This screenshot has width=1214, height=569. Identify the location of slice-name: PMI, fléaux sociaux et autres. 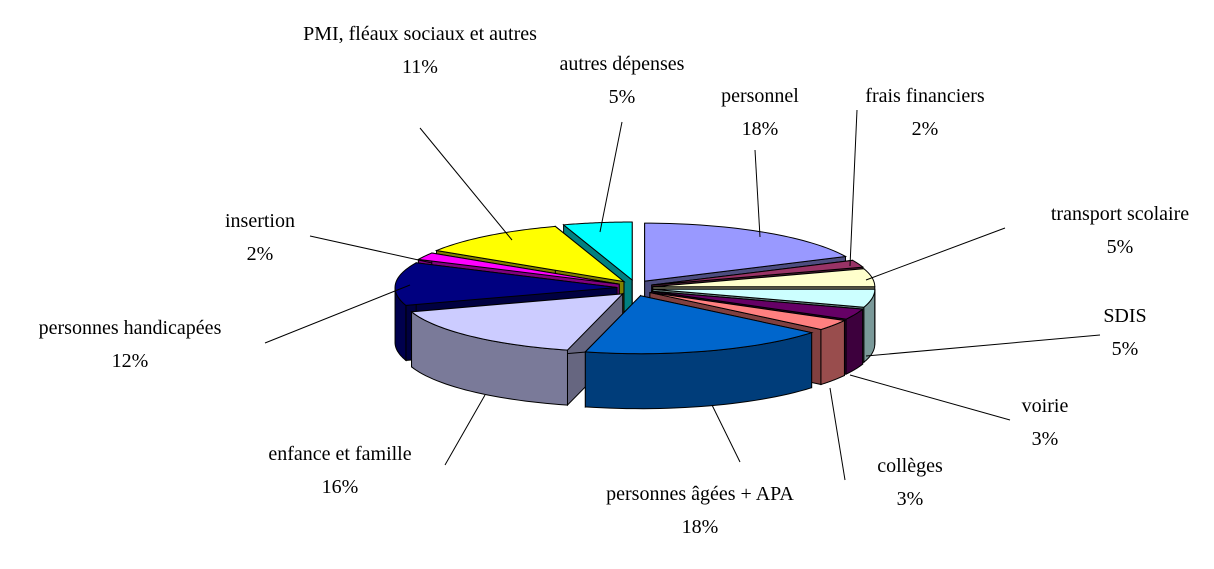
(420, 34).